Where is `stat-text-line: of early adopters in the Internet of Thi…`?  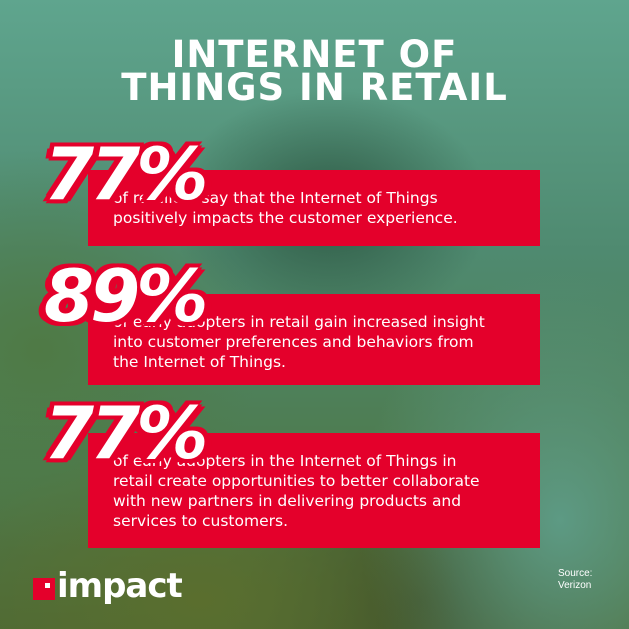
stat-text-line: of early adopters in the Internet of Thi… is located at coordinates (285, 461).